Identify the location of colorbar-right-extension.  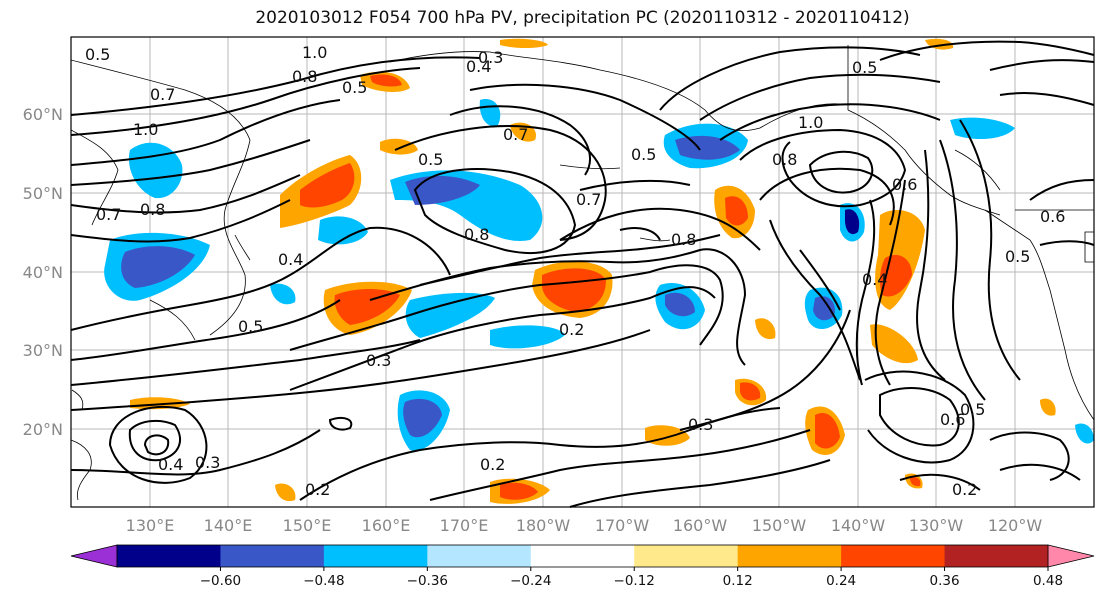
(1071, 556).